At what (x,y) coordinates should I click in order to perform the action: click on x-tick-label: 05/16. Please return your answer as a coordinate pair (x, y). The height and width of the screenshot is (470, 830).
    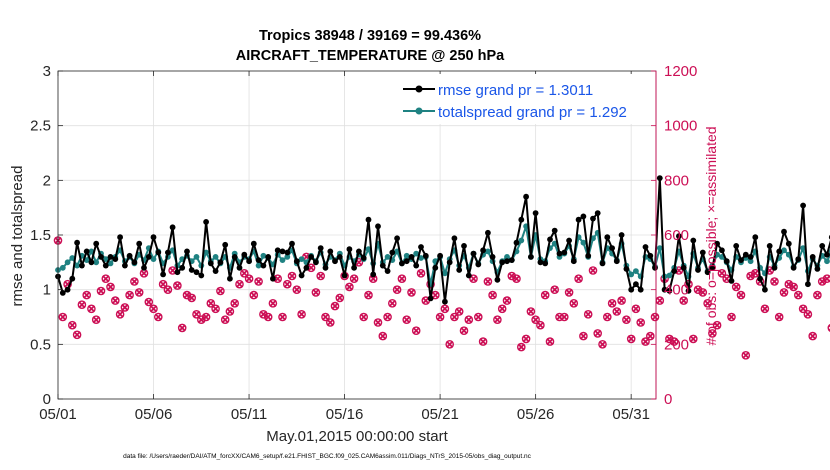
    Looking at the image, I should click on (345, 414).